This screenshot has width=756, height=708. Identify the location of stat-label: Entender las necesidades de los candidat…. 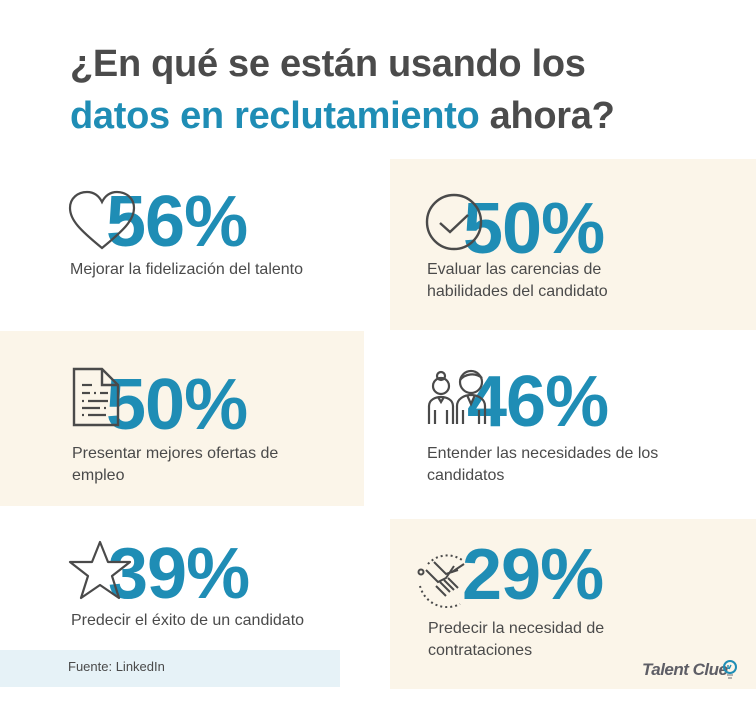
(543, 464).